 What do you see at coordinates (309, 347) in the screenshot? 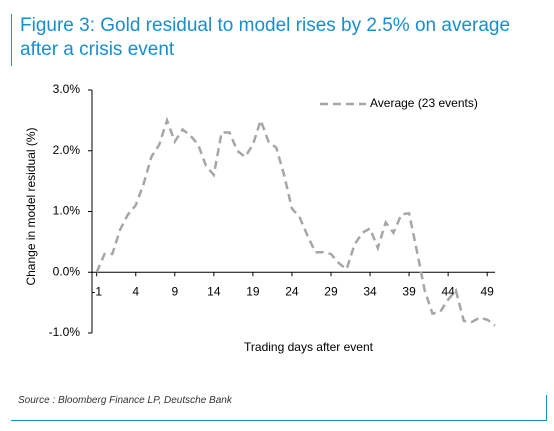
I see `x-axis-label: Trading days after event` at bounding box center [309, 347].